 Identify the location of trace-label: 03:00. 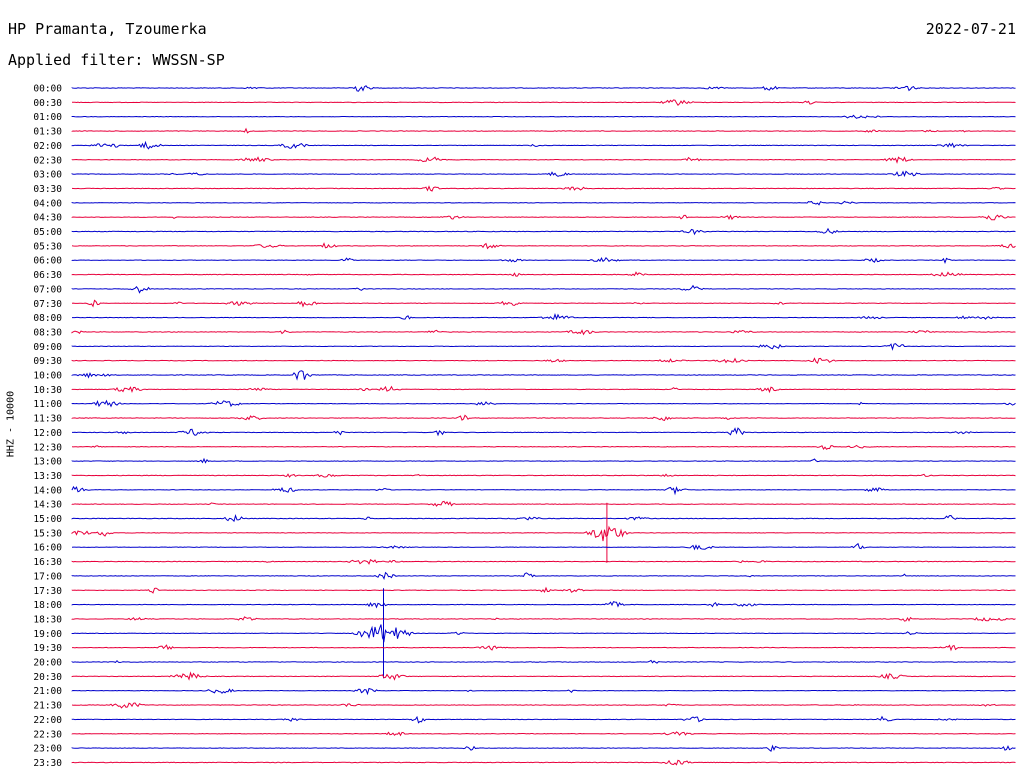
(47, 175).